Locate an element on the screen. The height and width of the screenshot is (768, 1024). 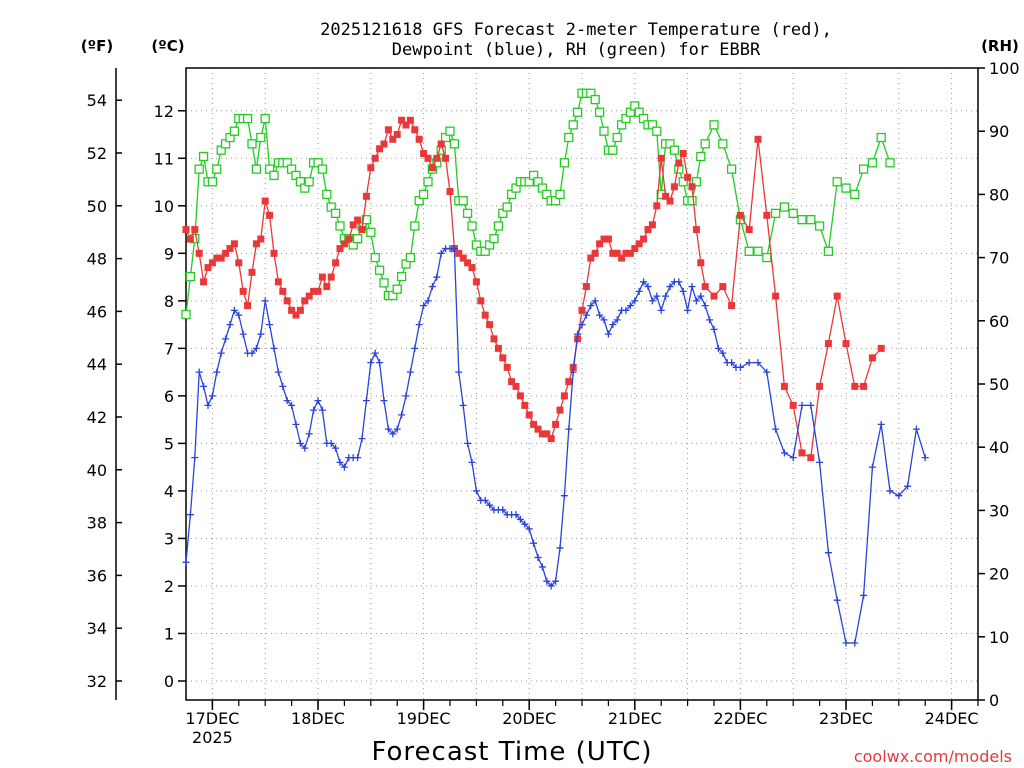
x-tick-label: 20DEC is located at coordinates (529, 718).